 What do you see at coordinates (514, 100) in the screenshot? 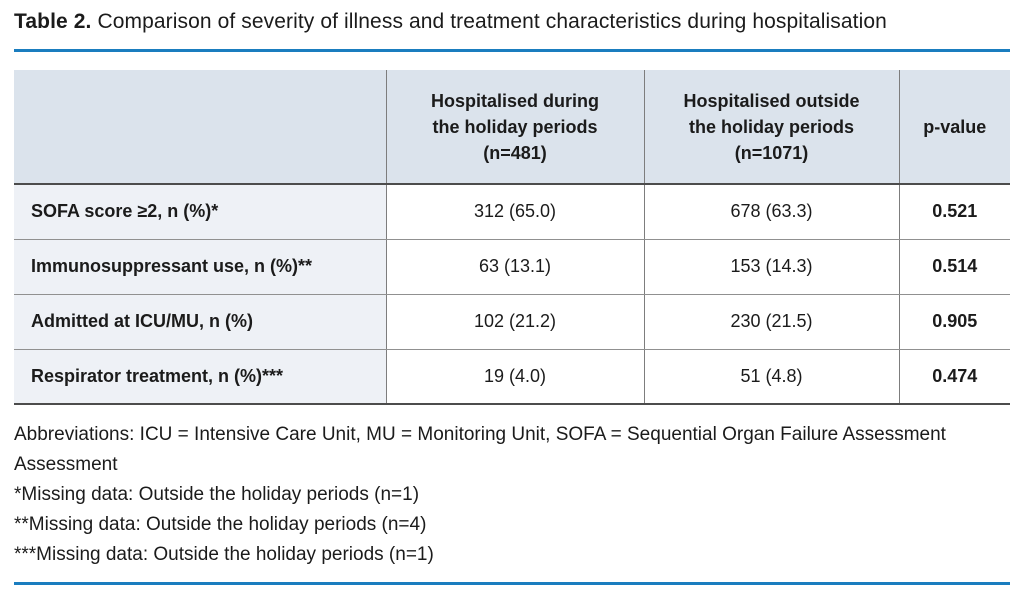
I see `header-during-line-1: Hospitalised during` at bounding box center [514, 100].